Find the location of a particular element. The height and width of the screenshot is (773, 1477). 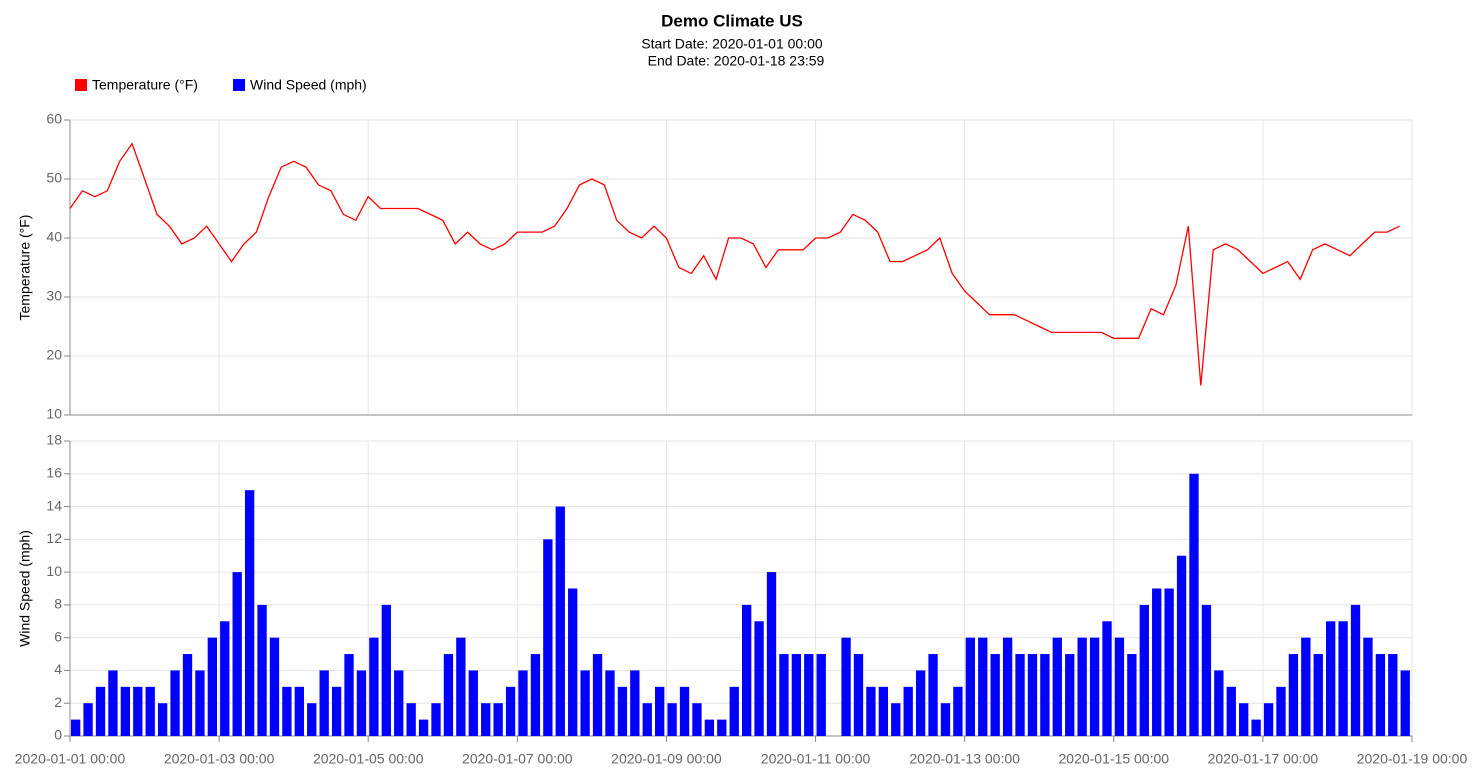

y-tick-label: 8 is located at coordinates (58, 604).